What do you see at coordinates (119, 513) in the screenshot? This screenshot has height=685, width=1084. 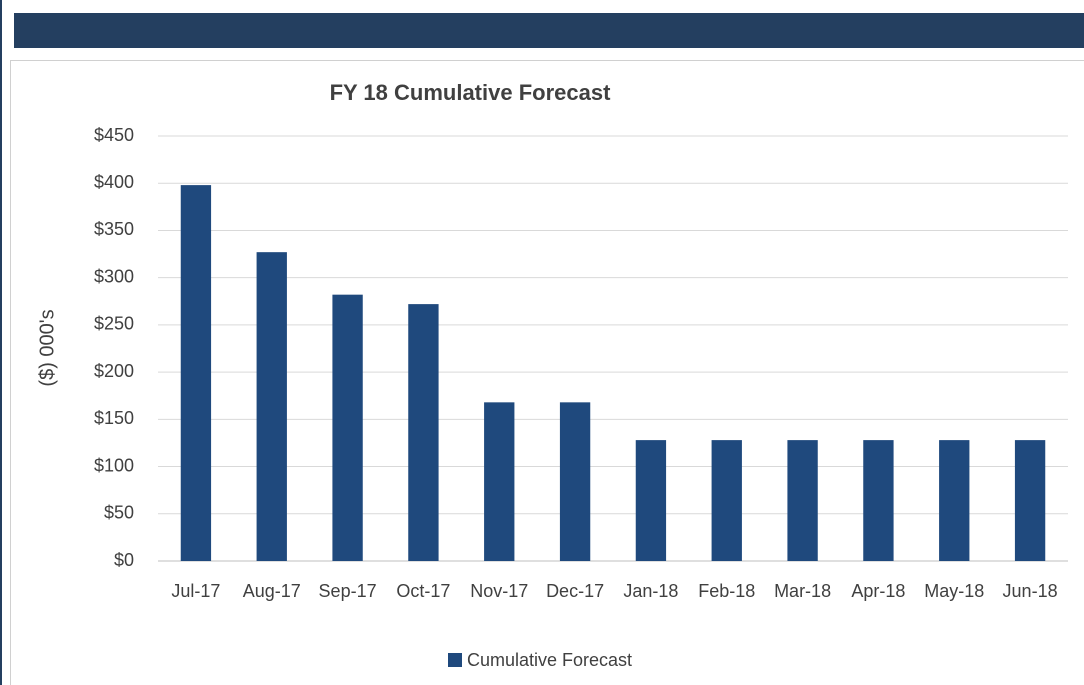 I see `y-tick-label: $50` at bounding box center [119, 513].